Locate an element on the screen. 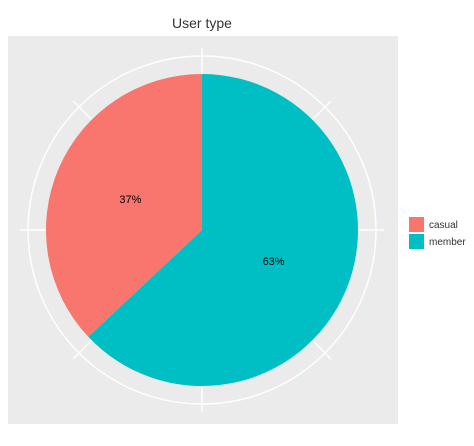  slice-labels: 37% 63% is located at coordinates (201, 231).